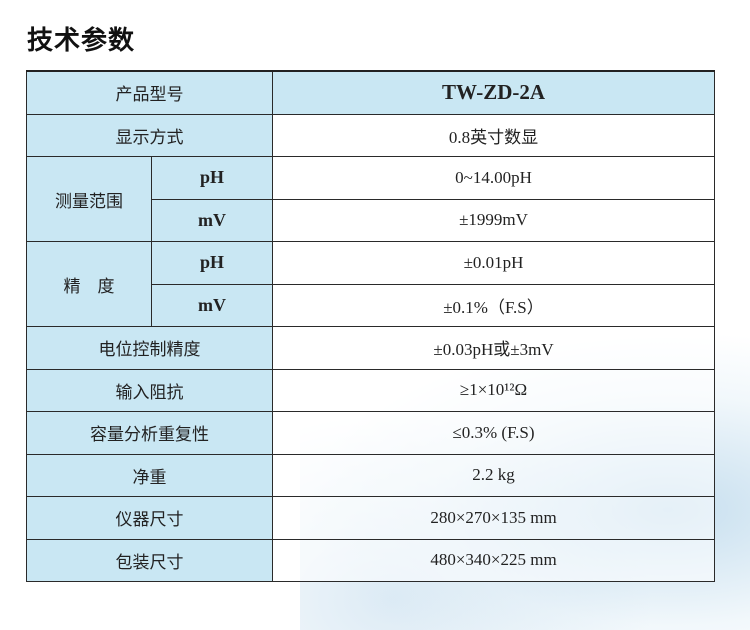 This screenshot has height=630, width=750. Describe the element at coordinates (493, 178) in the screenshot. I see `row-value: 0~14.00pH` at that location.